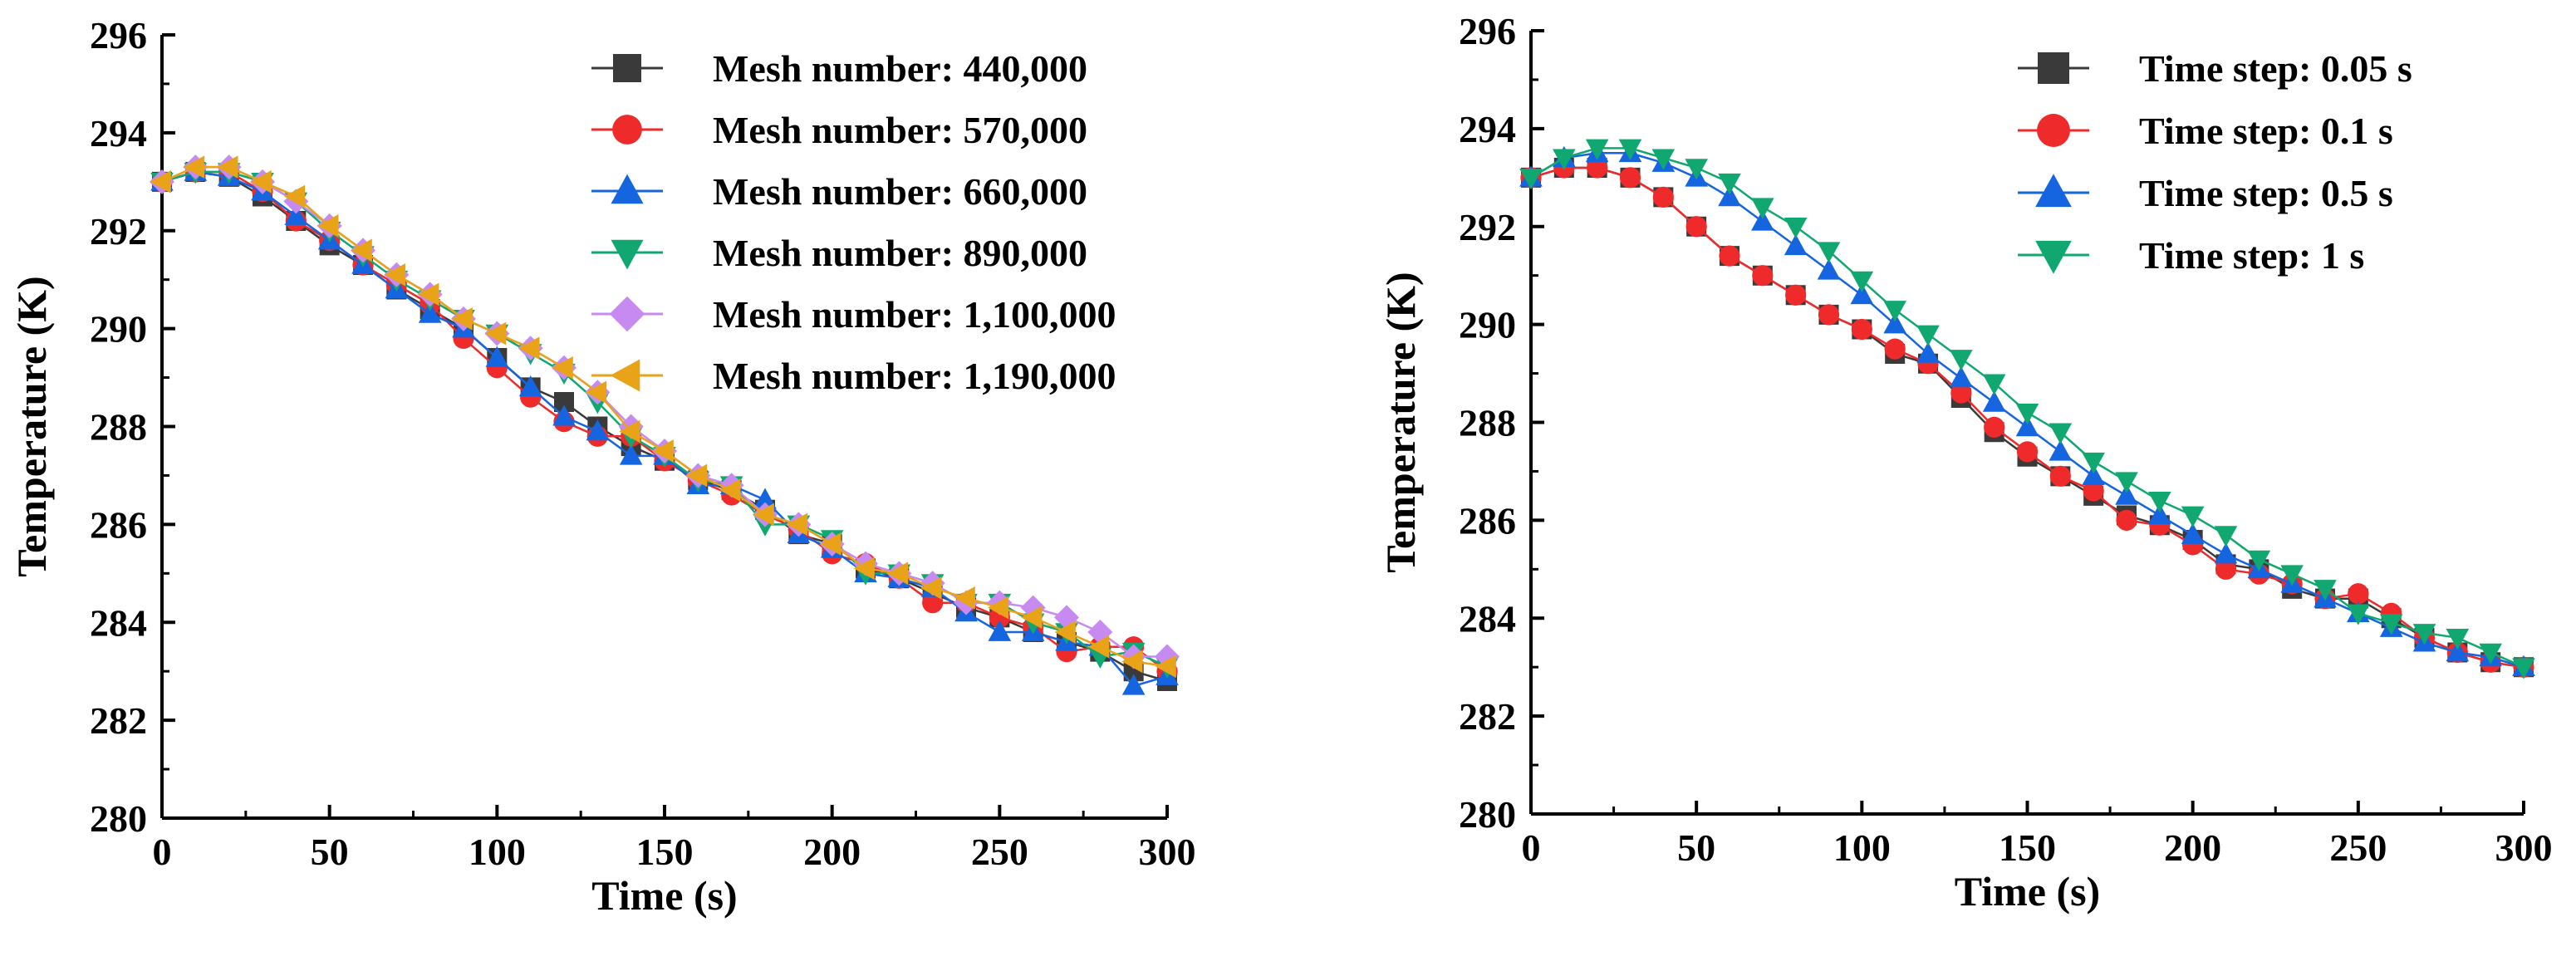 The width and height of the screenshot is (2576, 961). What do you see at coordinates (118, 133) in the screenshot?
I see `y-tick-label: 294` at bounding box center [118, 133].